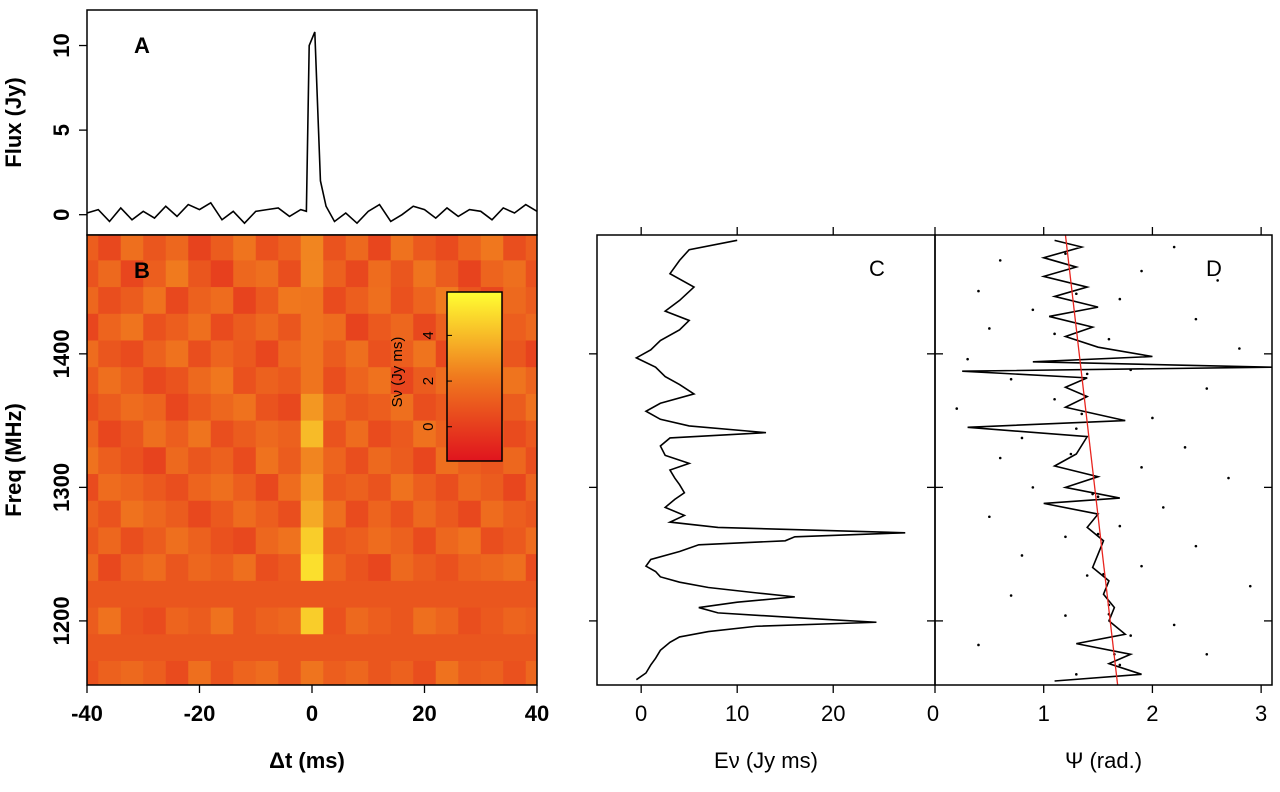 Image resolution: width=1280 pixels, height=792 pixels. I want to click on y-axis-label: Flux (Jy), so click(13, 122).